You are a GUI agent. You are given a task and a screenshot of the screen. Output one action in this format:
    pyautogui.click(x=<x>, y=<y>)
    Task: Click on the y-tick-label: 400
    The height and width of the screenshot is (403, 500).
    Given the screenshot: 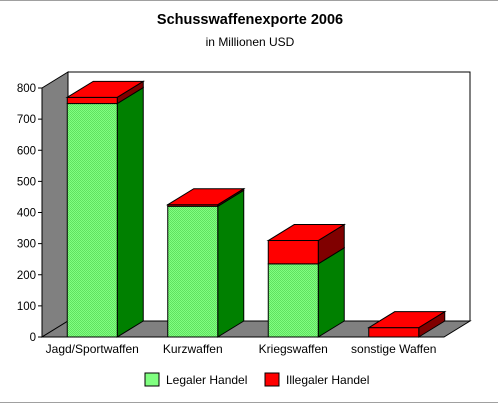 What is the action you would take?
    pyautogui.click(x=26, y=214)
    